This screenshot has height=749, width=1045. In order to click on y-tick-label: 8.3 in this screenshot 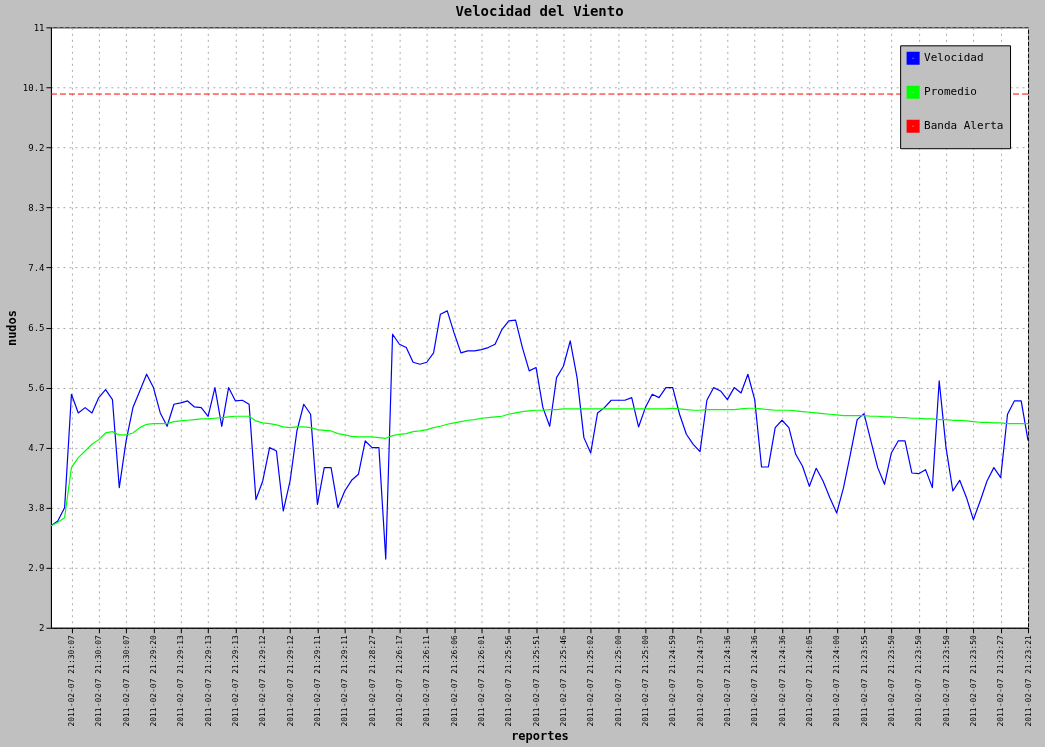, I will do `click(36, 207)`.